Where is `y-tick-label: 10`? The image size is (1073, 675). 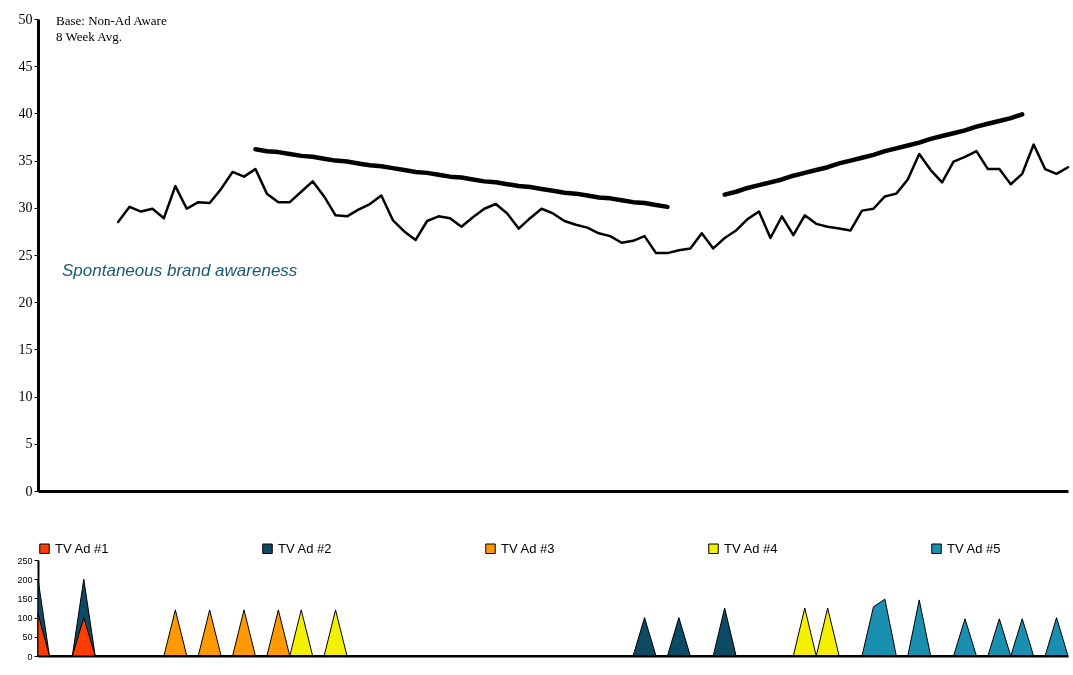 y-tick-label: 10 is located at coordinates (25, 397).